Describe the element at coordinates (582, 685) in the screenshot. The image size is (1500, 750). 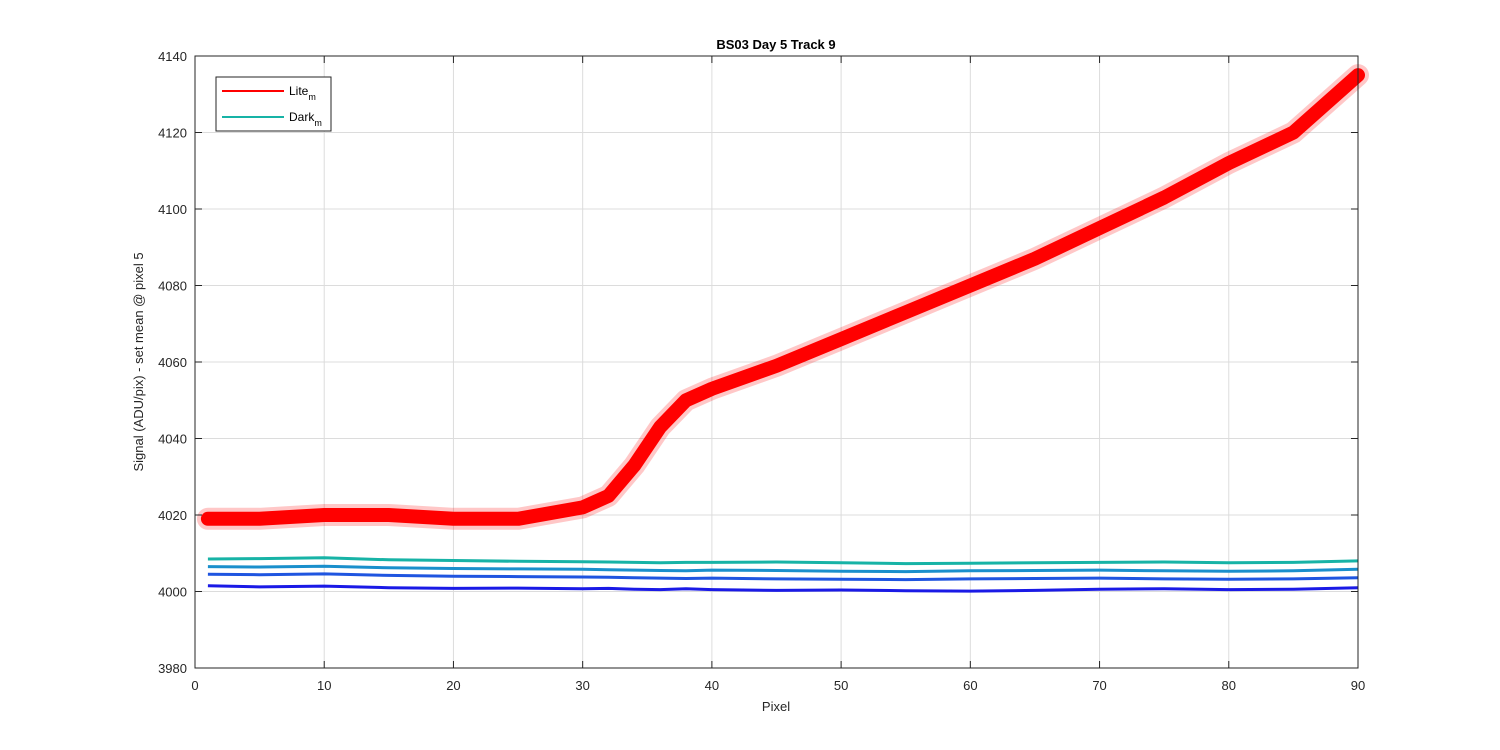
I see `x-tick-label: 30` at that location.